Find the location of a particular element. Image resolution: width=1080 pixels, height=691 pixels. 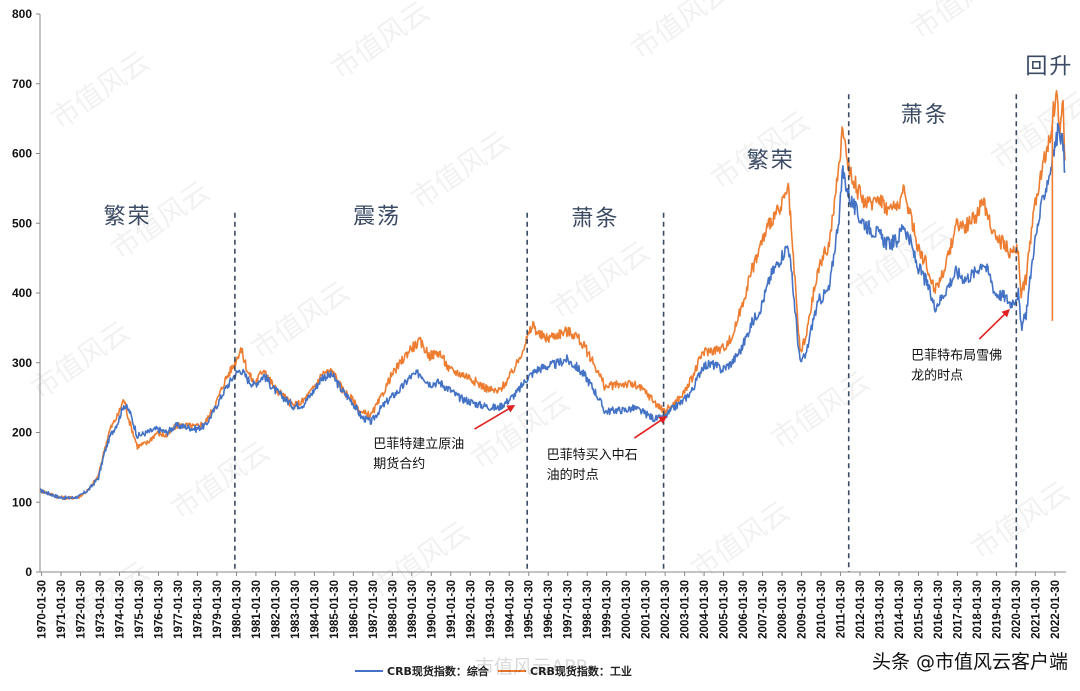

annotation-text: 期货合约 is located at coordinates (399, 464).